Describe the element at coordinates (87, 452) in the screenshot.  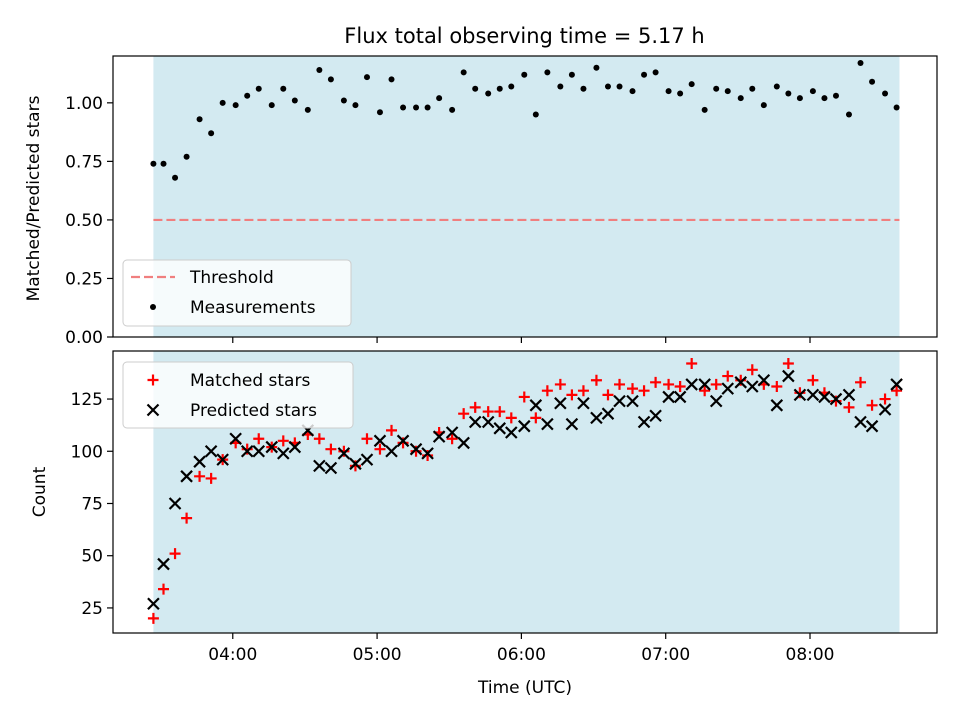
I see `bottom-y-tick-label: 100` at that location.